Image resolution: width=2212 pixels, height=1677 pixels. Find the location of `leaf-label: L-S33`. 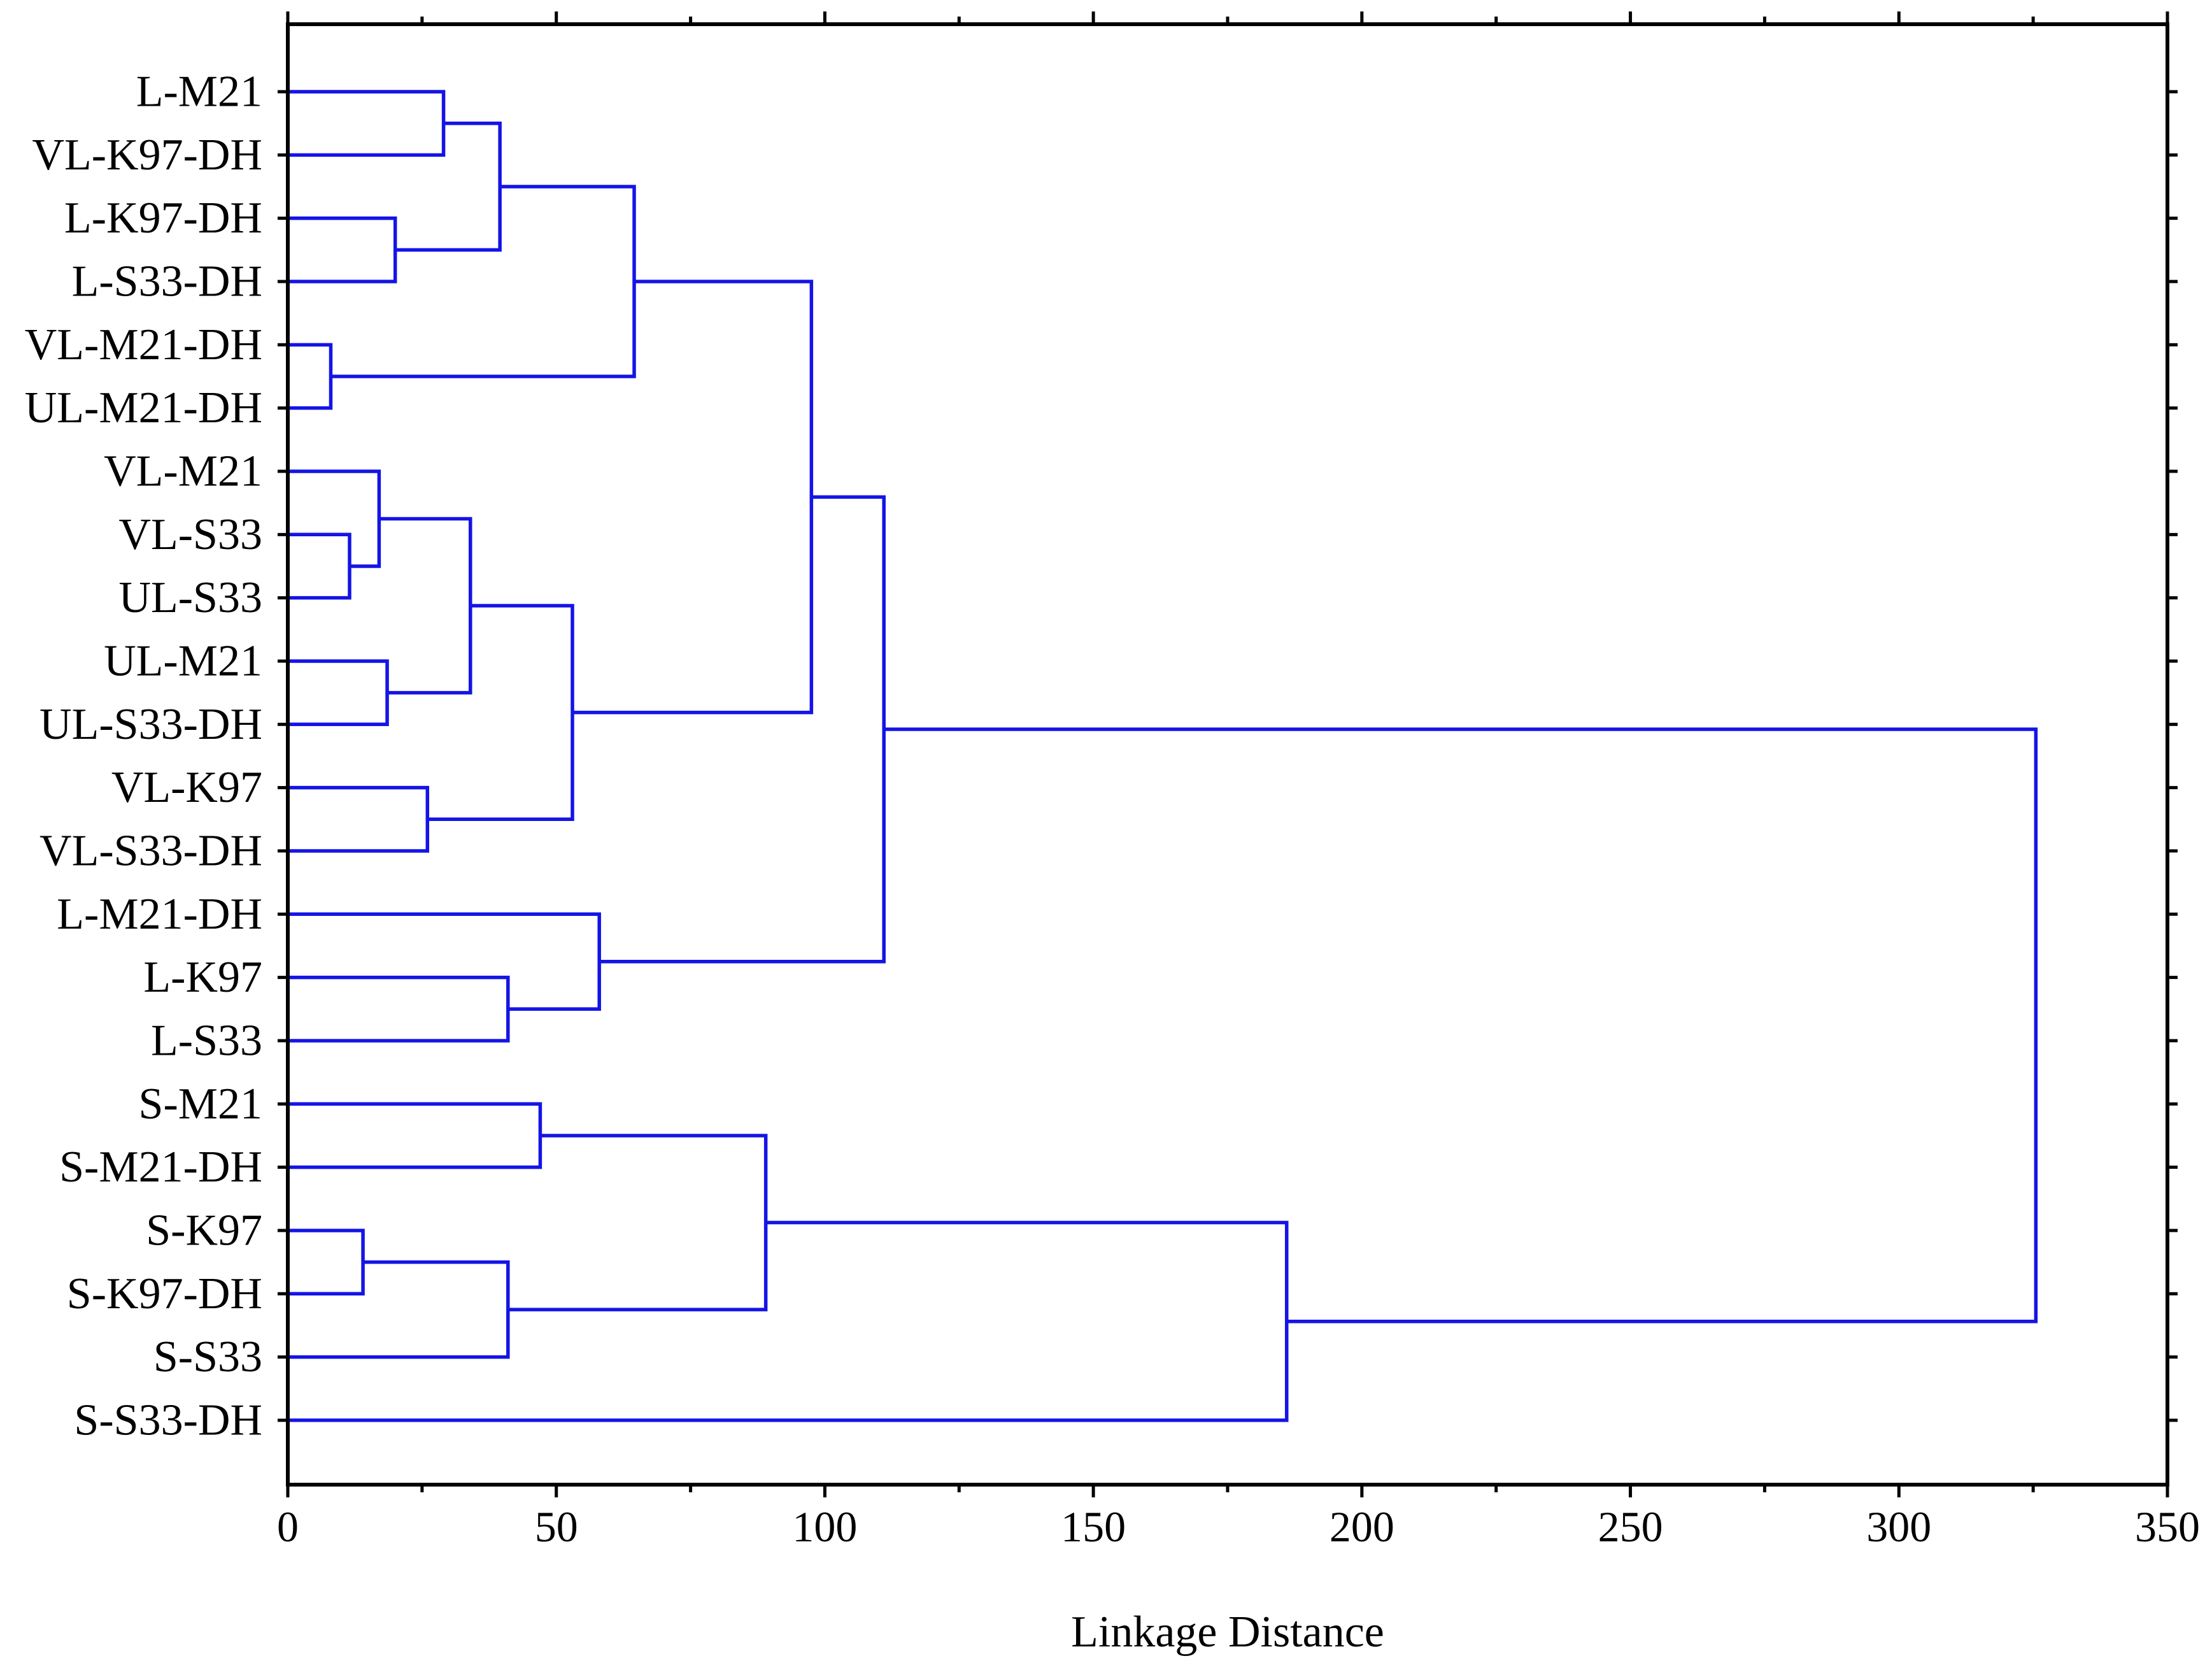

leaf-label: L-S33 is located at coordinates (206, 1040).